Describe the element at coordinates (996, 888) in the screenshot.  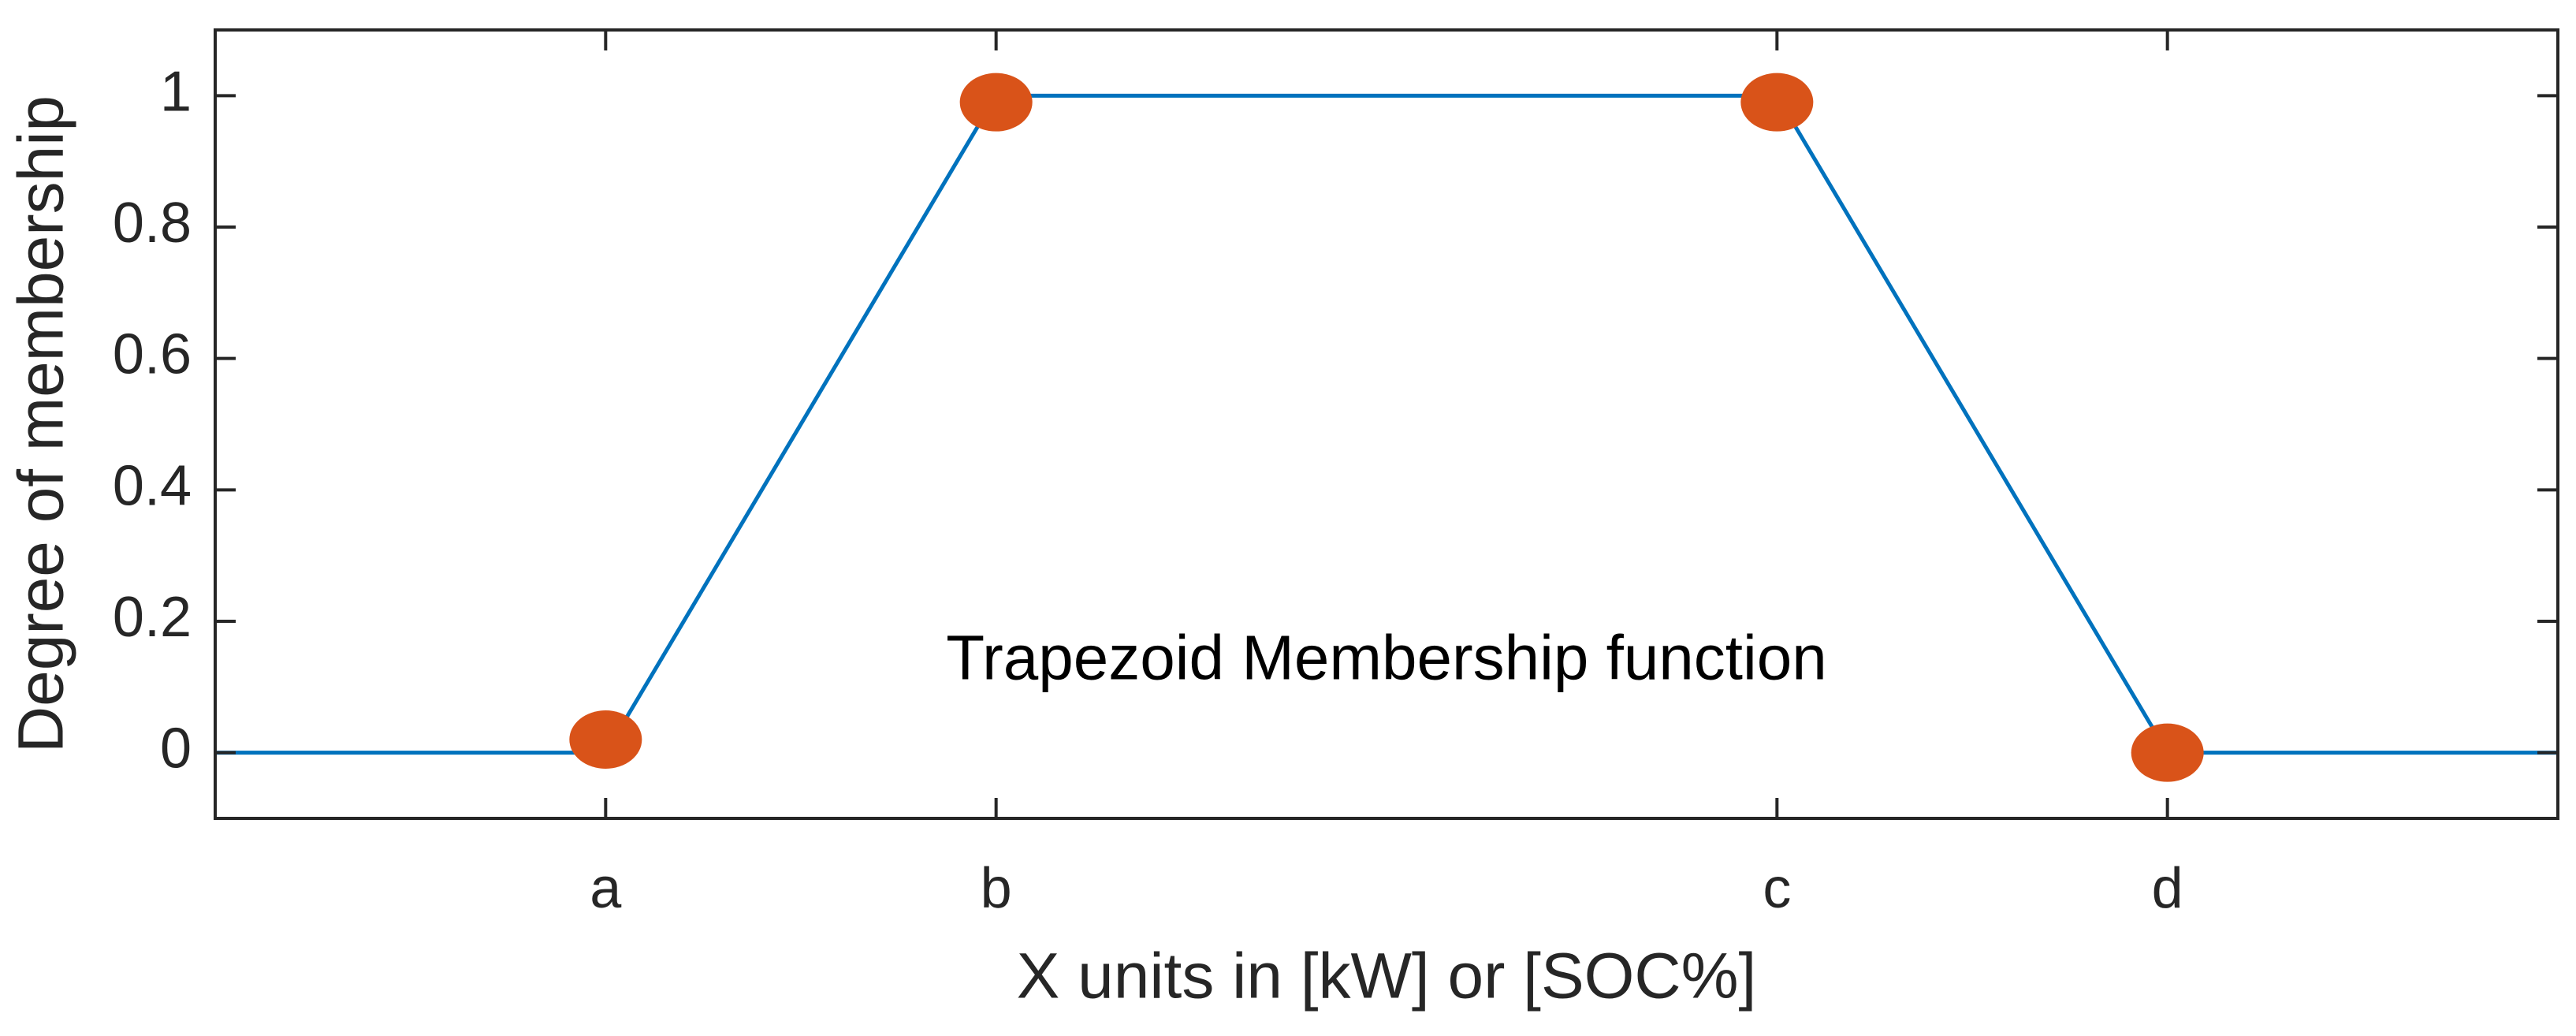
I see `x-tick-label: b` at that location.